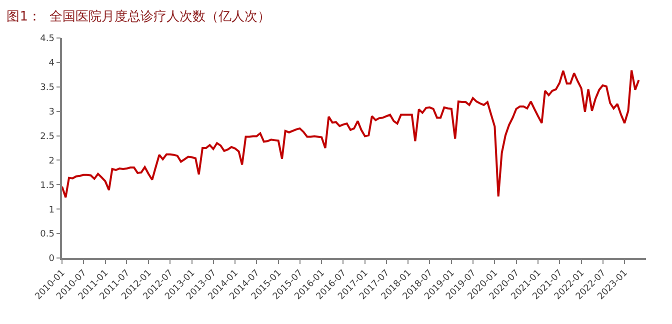 The height and width of the screenshot is (324, 672). Describe the element at coordinates (51, 161) in the screenshot. I see `y-tick-label: 2` at that location.